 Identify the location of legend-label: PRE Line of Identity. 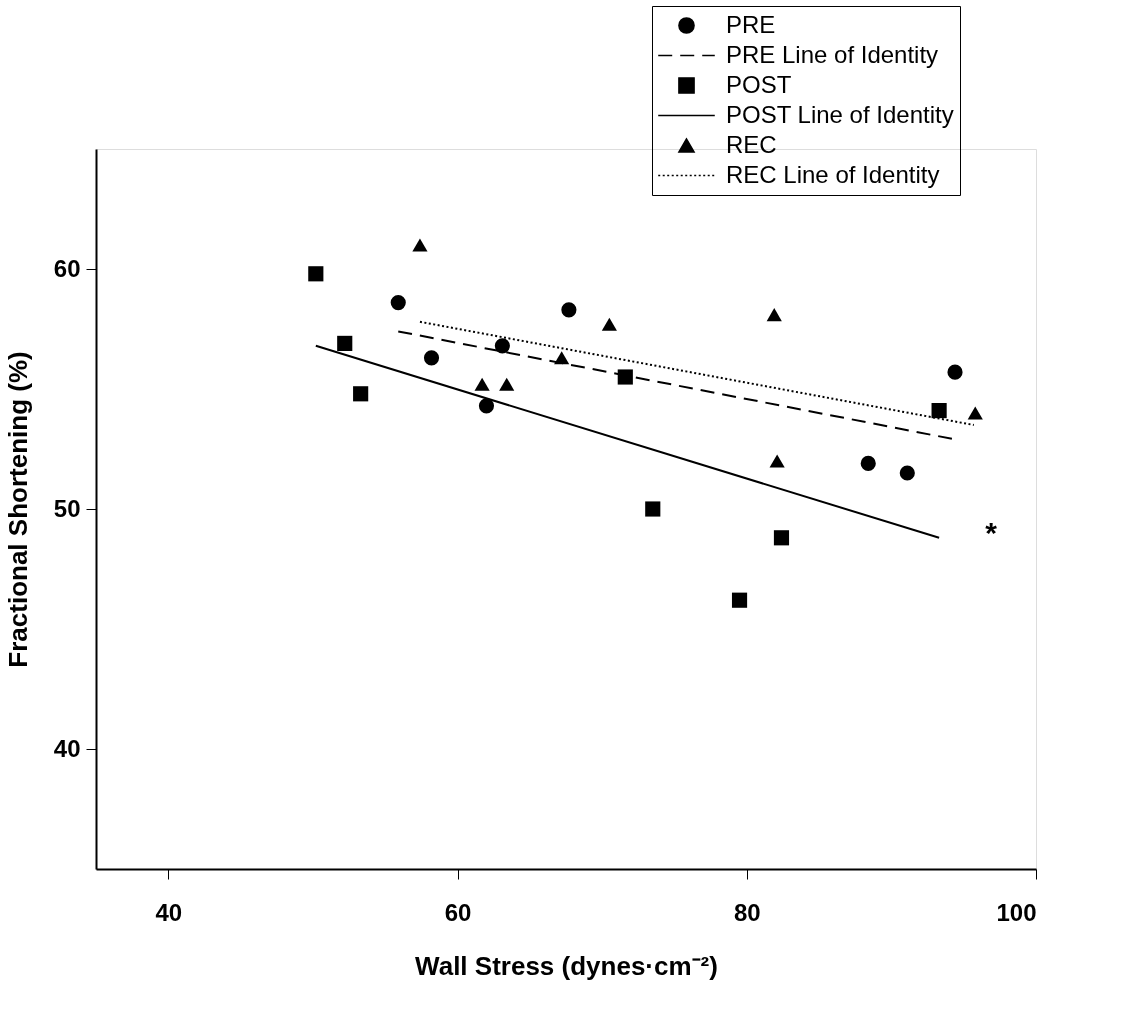
(832, 54).